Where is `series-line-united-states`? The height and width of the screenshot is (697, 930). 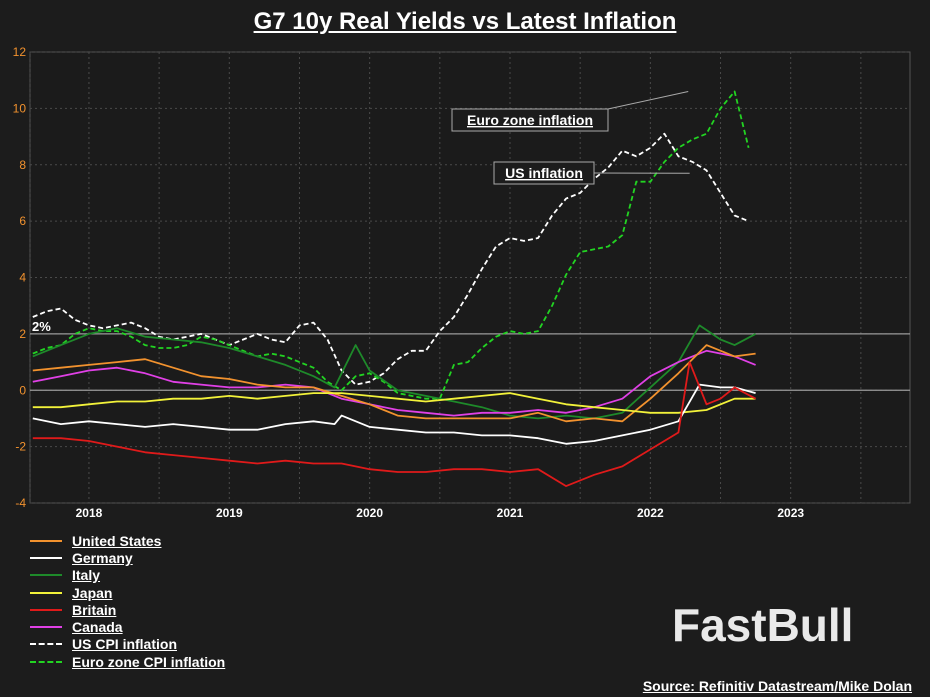
series-line-united-states is located at coordinates (394, 383).